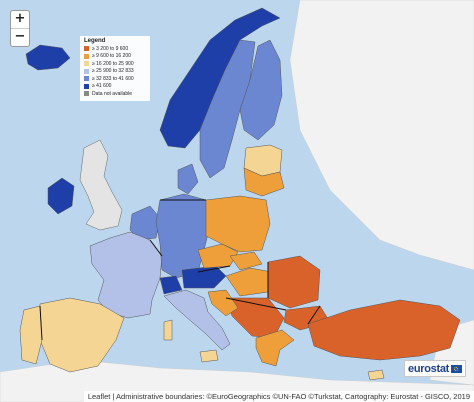 The height and width of the screenshot is (402, 474). Describe the element at coordinates (384, 330) in the screenshot. I see `region-turkey` at that location.